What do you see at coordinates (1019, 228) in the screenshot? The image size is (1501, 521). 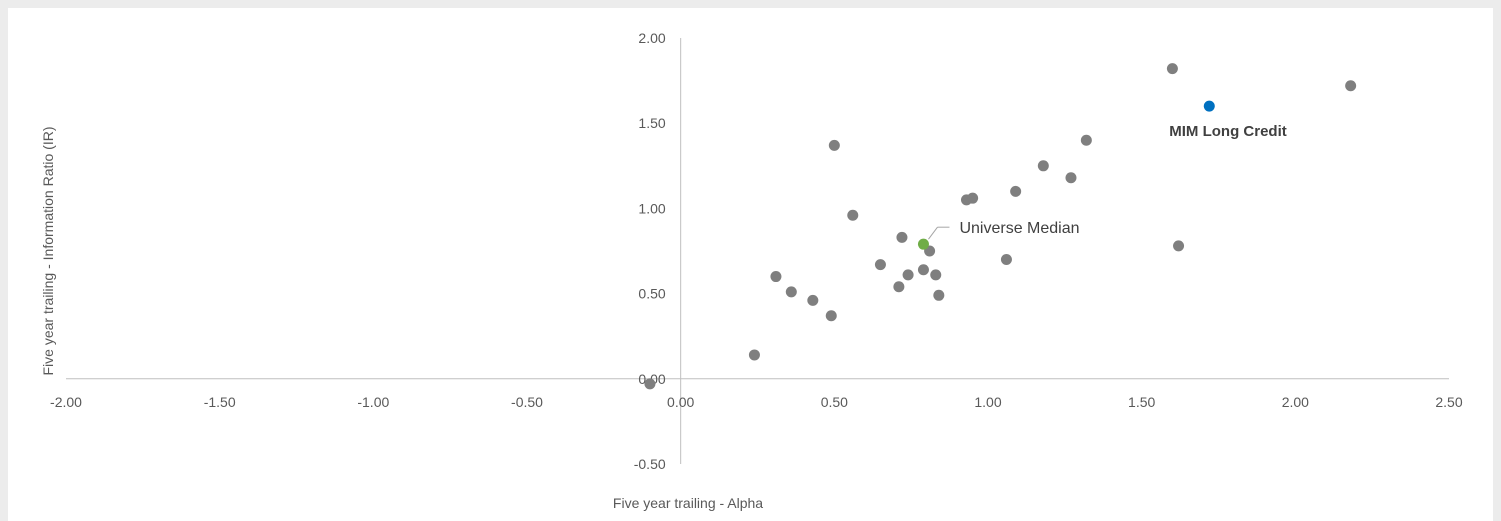 I see `median-label: Universe Median` at bounding box center [1019, 228].